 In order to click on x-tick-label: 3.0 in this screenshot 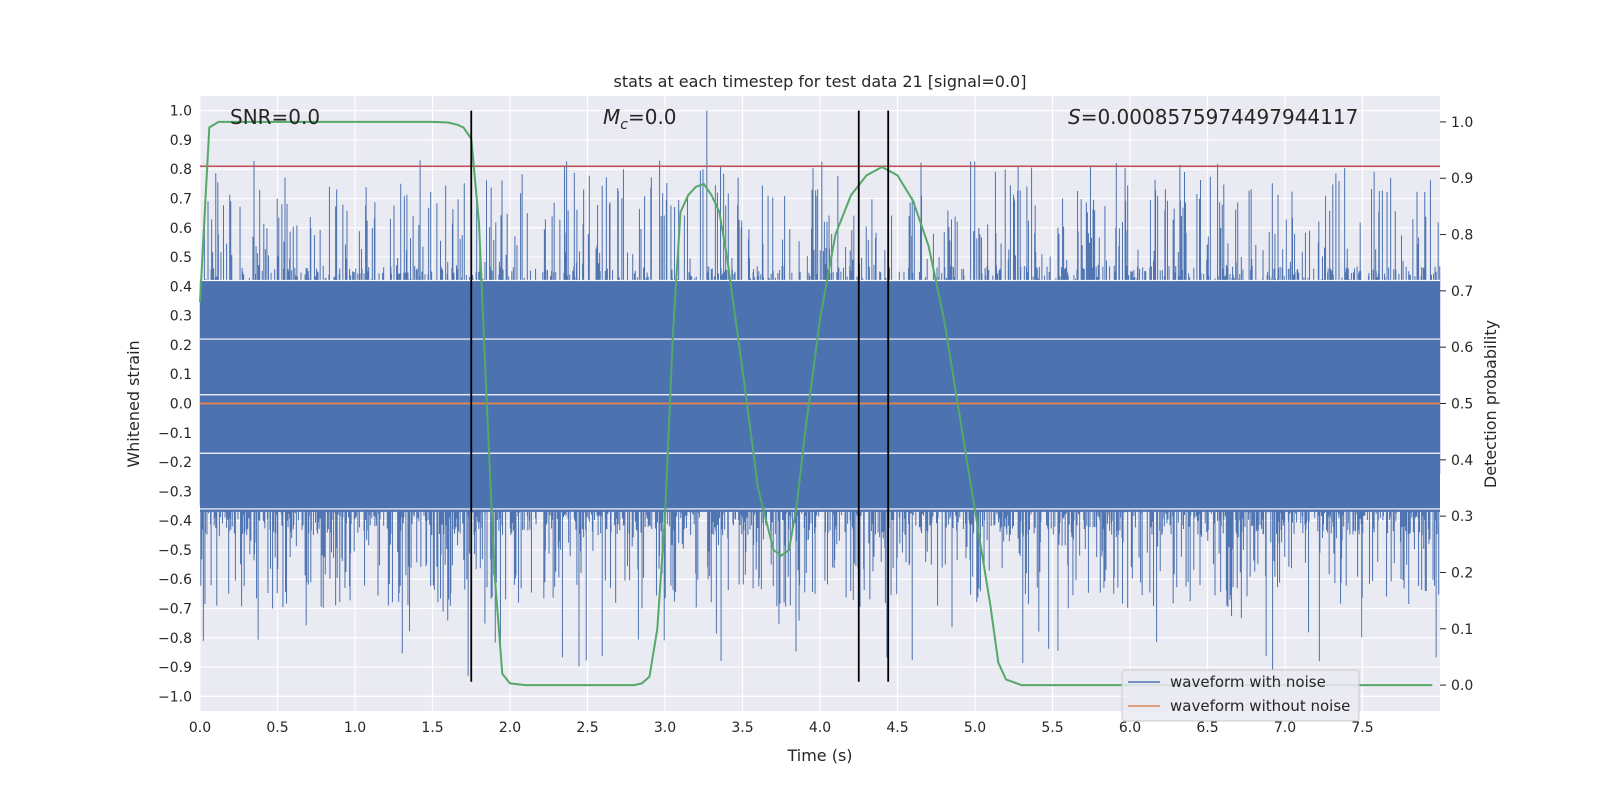, I will do `click(665, 728)`.